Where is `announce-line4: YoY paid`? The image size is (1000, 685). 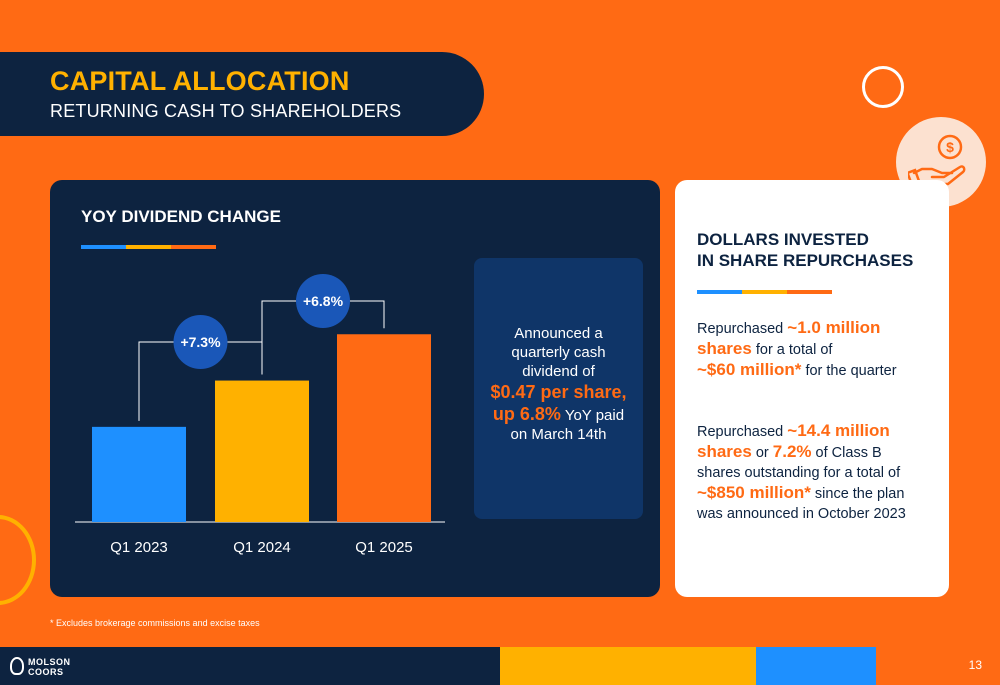 announce-line4: YoY paid is located at coordinates (592, 415).